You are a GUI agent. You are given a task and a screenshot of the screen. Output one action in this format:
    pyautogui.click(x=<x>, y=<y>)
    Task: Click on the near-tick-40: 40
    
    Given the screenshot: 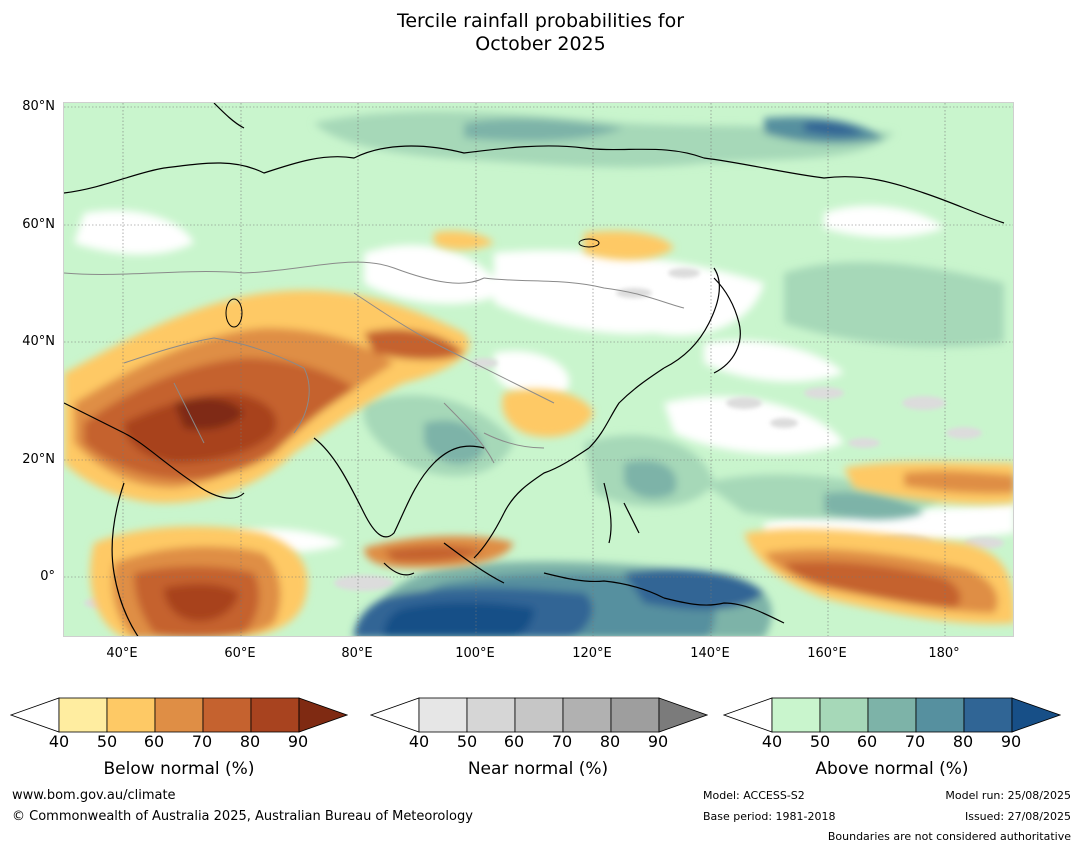 What is the action you would take?
    pyautogui.click(x=419, y=741)
    